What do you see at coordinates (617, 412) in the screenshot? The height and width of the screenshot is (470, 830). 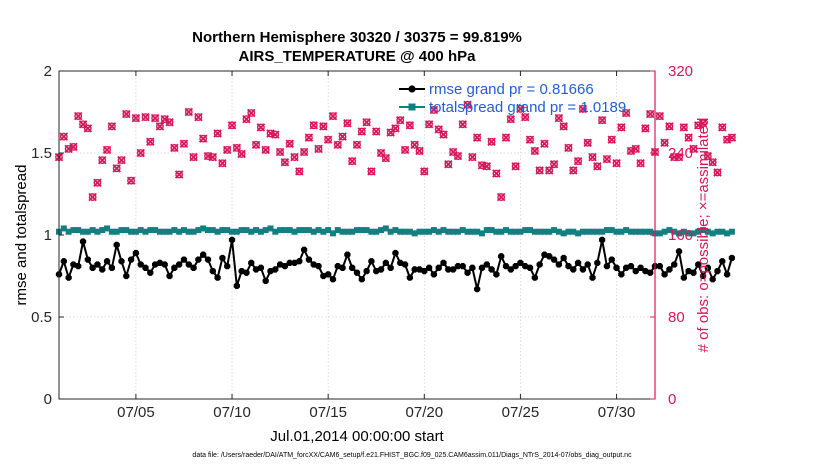 I see `x-tick-label: 07/30` at bounding box center [617, 412].